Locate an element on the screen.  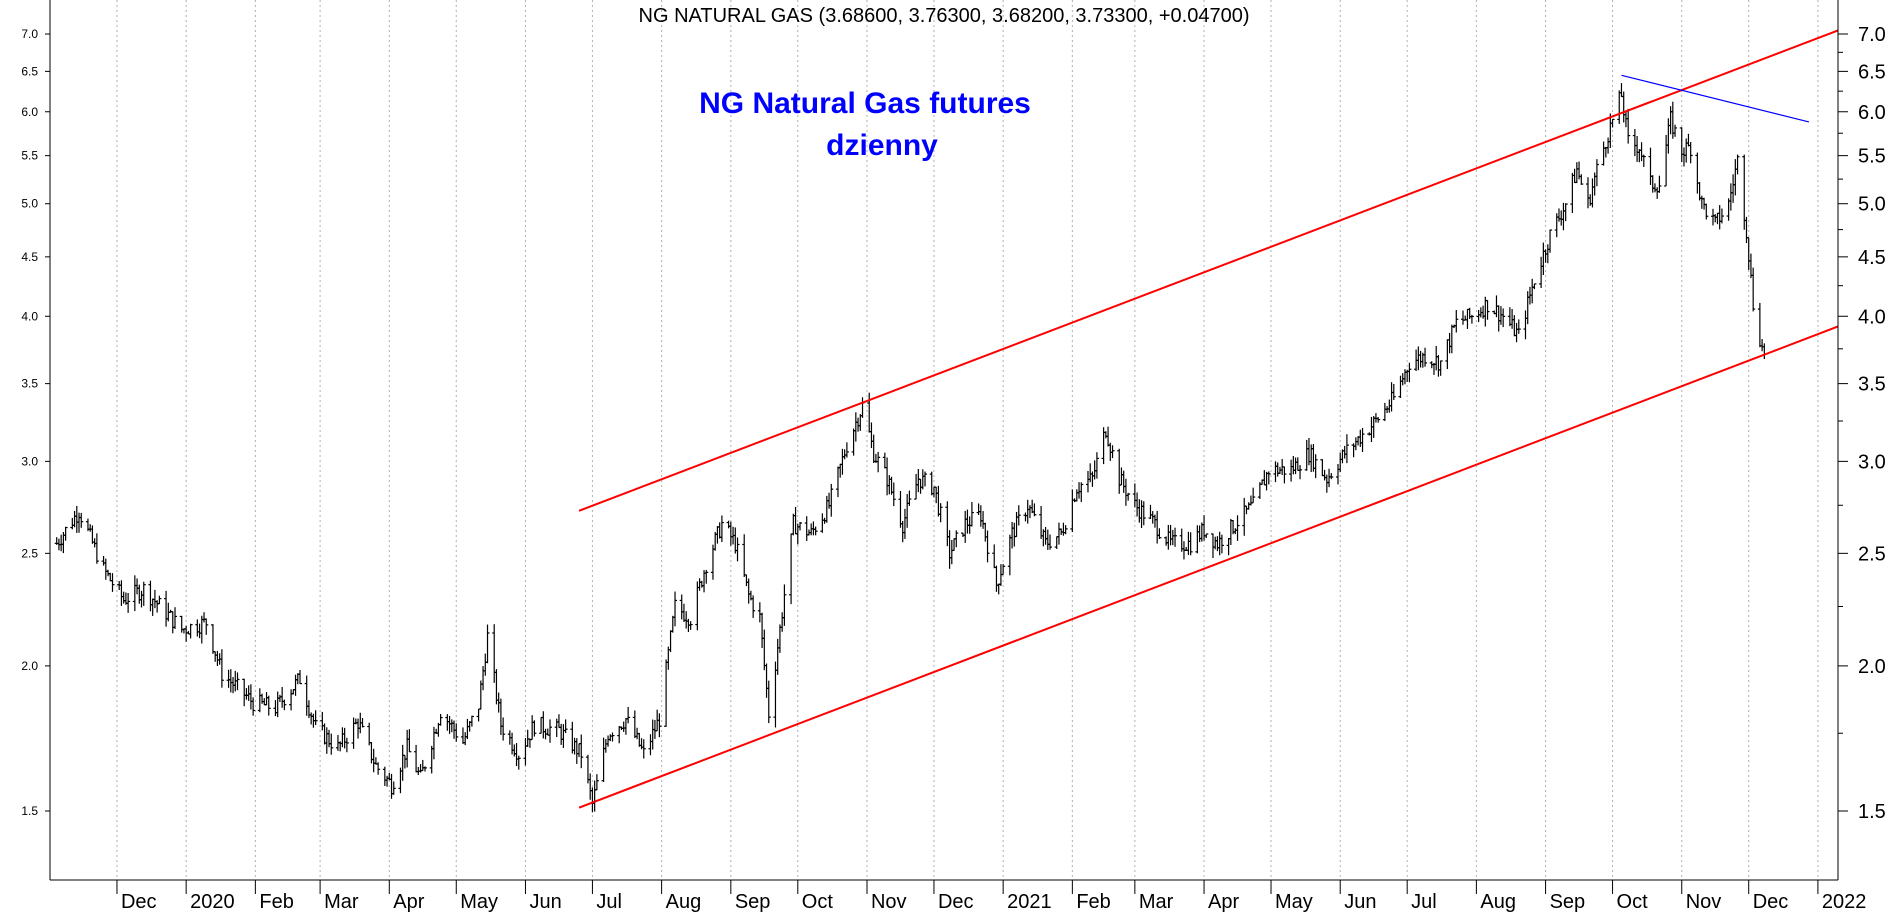
x-tick-label: 2020 is located at coordinates (212, 902).